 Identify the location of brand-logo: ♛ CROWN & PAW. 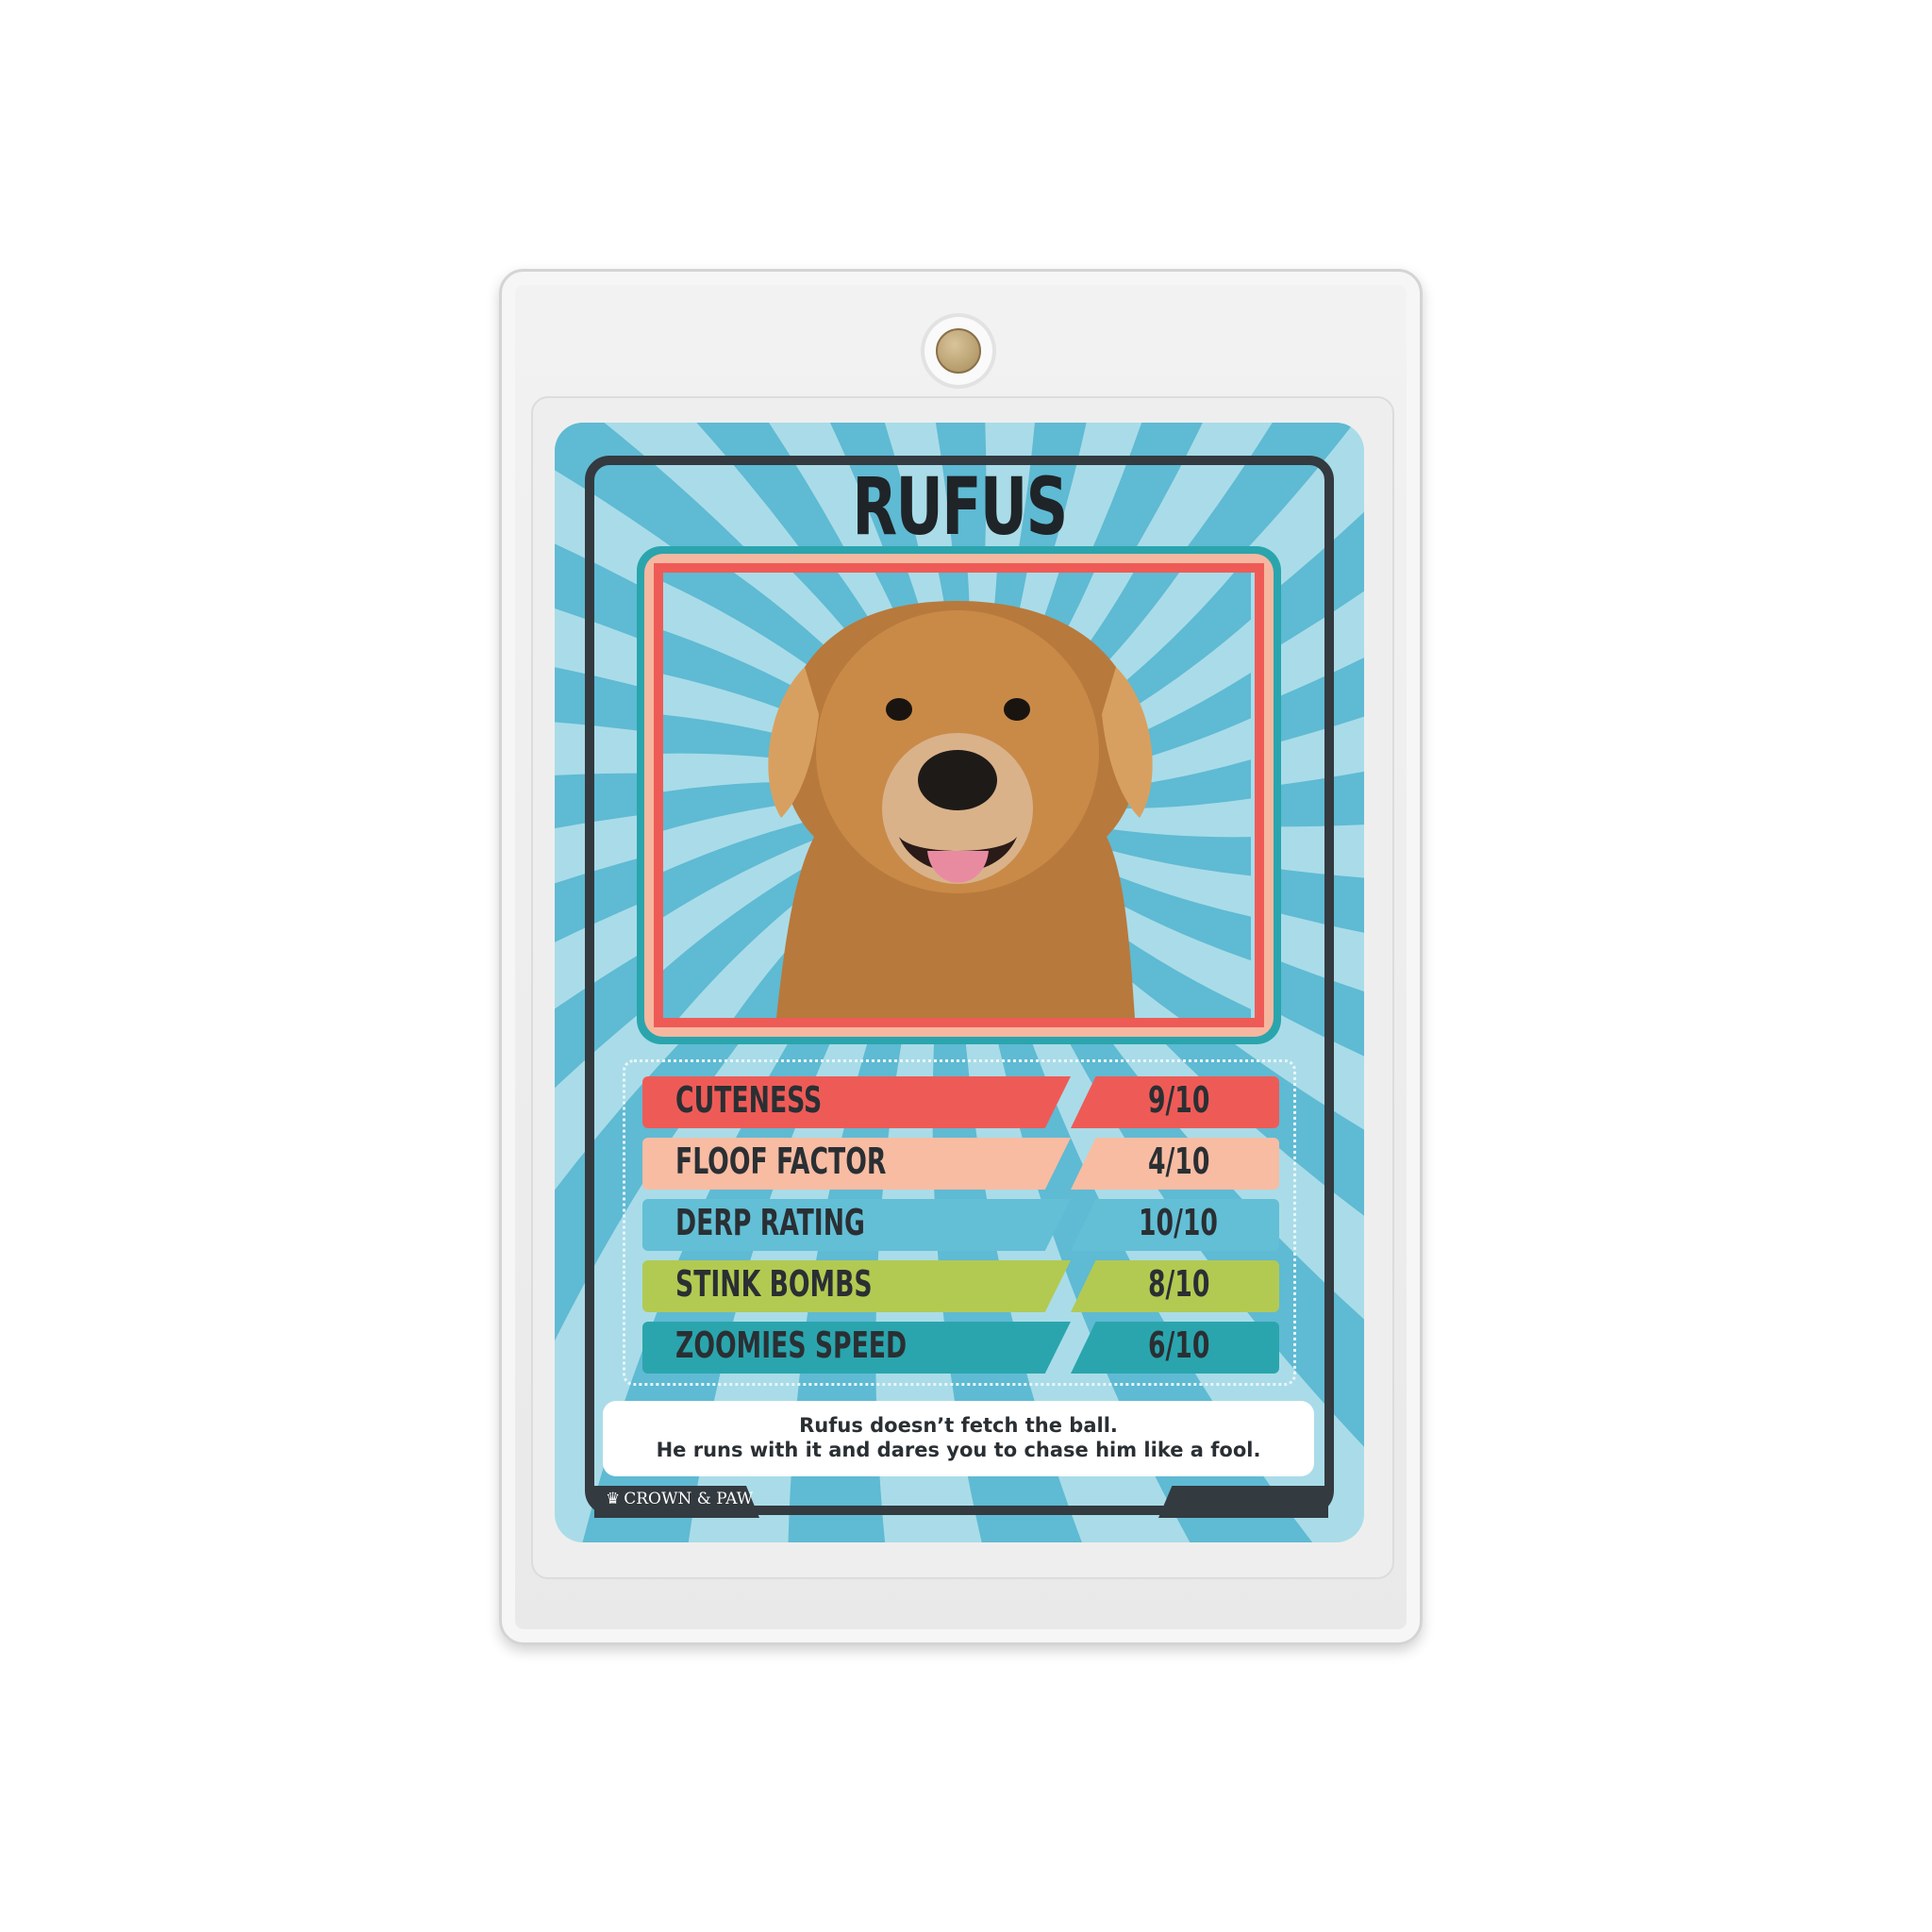
(680, 1499).